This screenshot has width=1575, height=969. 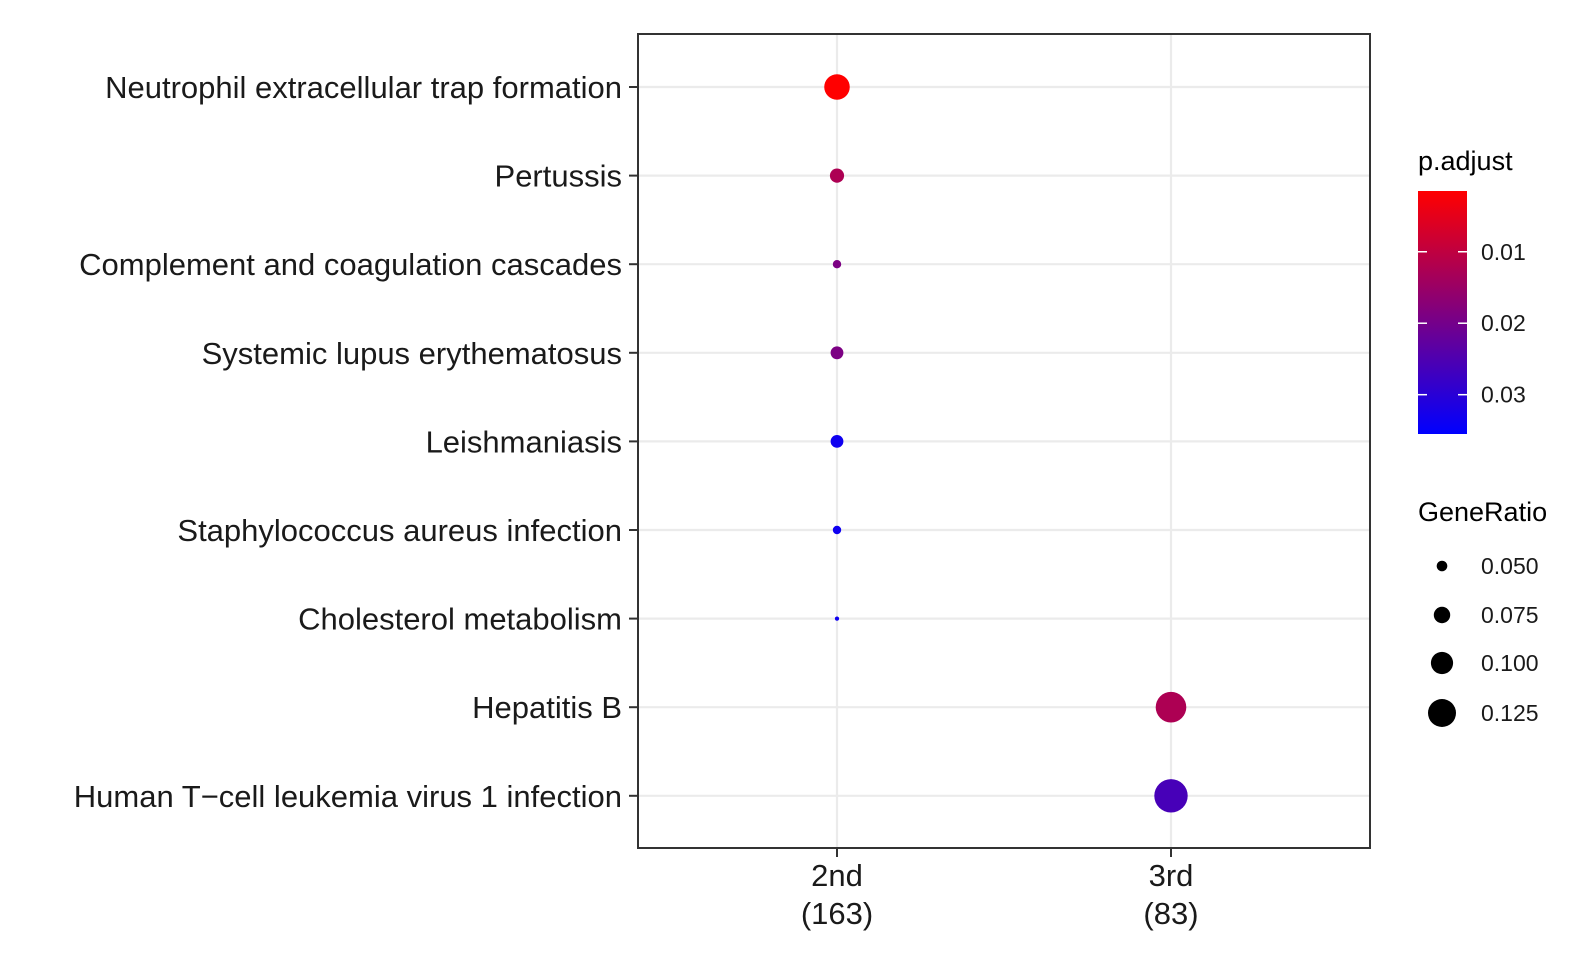 I want to click on size-key-label: 0.050, so click(x=1510, y=566).